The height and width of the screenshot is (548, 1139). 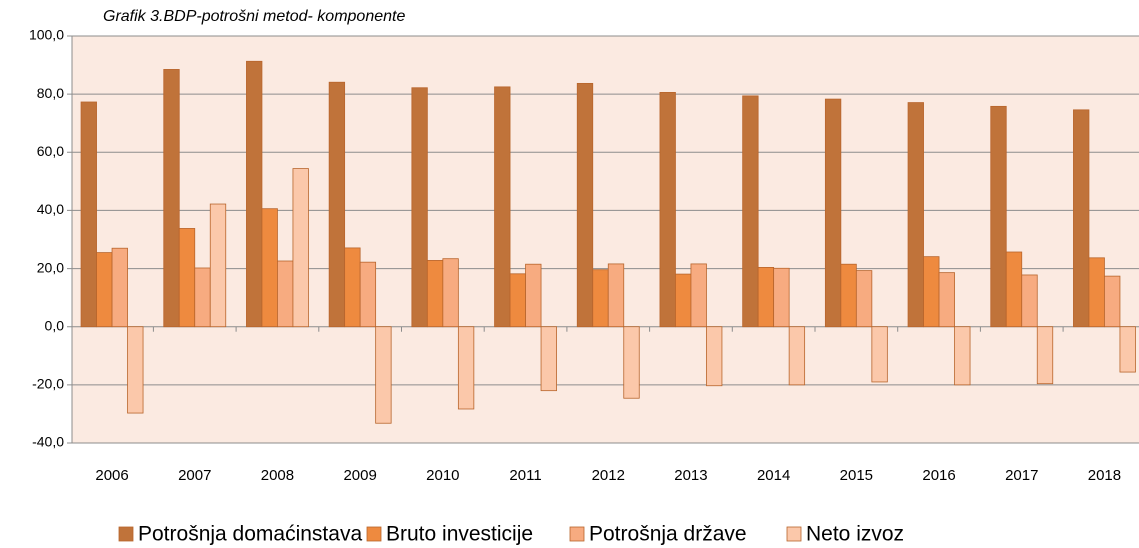 What do you see at coordinates (48, 442) in the screenshot?
I see `y-tick-label: -40,0` at bounding box center [48, 442].